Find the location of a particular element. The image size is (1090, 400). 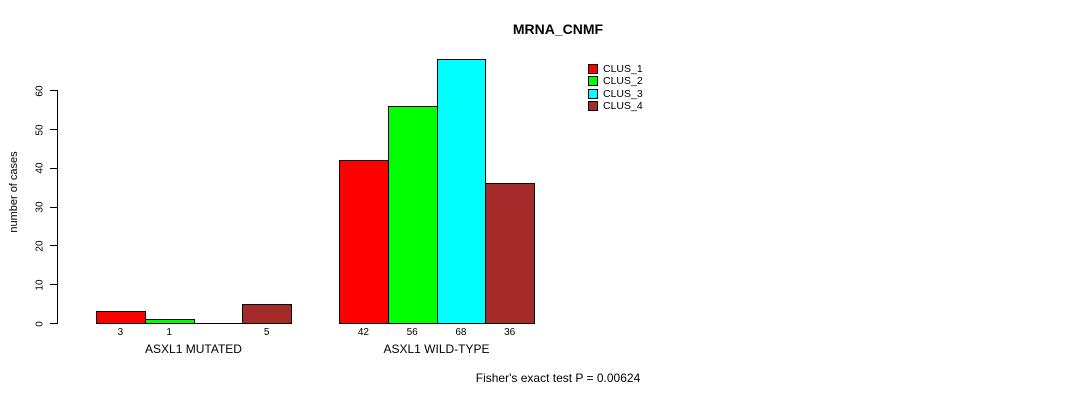

y-axis-label: number of cases is located at coordinates (14, 192).